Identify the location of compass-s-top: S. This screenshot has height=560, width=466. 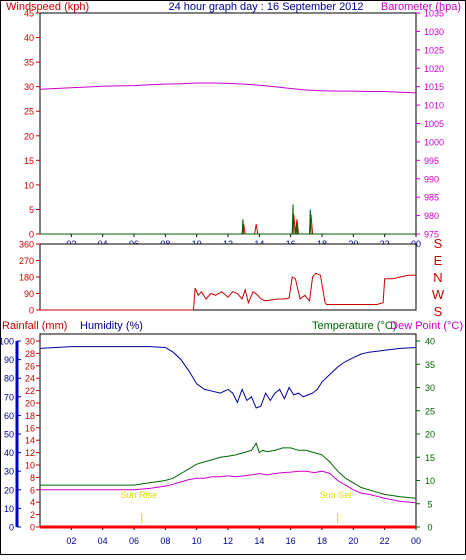
(438, 243).